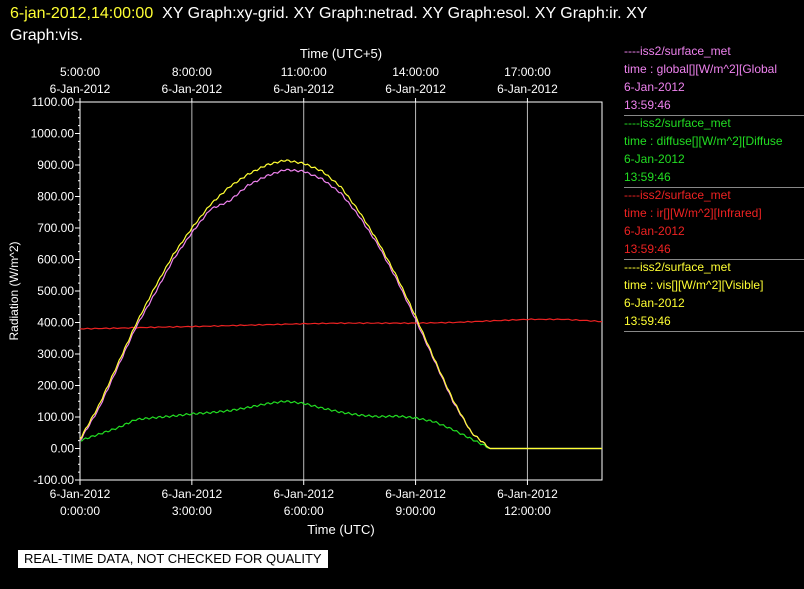 This screenshot has height=589, width=804. What do you see at coordinates (53, 480) in the screenshot?
I see `y-tick-label: -100.00` at bounding box center [53, 480].